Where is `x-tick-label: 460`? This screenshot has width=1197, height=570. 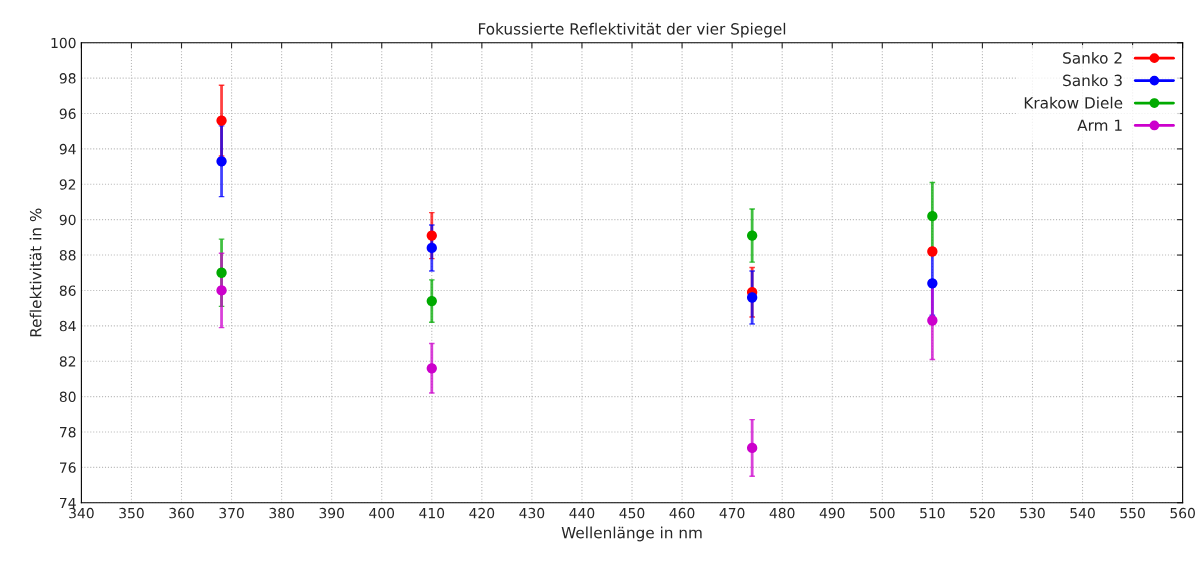 x-tick-label: 460 is located at coordinates (682, 513).